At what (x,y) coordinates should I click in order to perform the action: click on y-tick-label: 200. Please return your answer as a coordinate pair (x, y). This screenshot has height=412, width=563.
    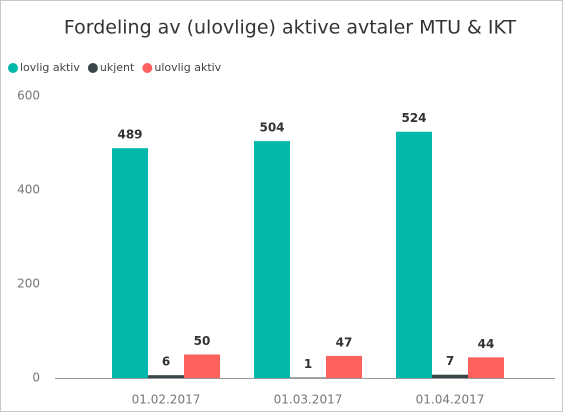
    Looking at the image, I should click on (28, 284).